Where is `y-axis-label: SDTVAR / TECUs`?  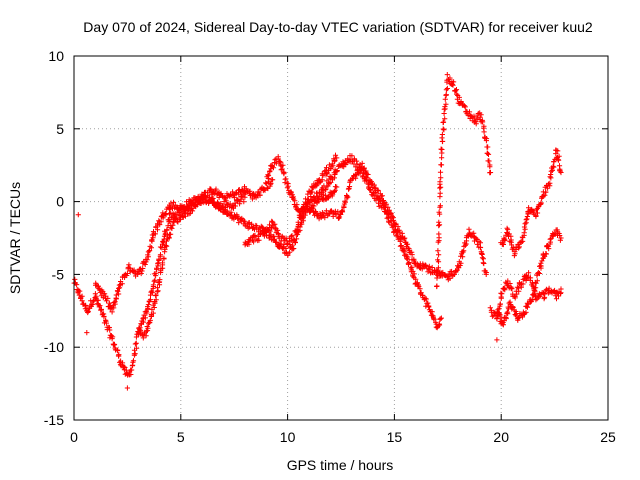 y-axis-label: SDTVAR / TECUs is located at coordinates (15, 238).